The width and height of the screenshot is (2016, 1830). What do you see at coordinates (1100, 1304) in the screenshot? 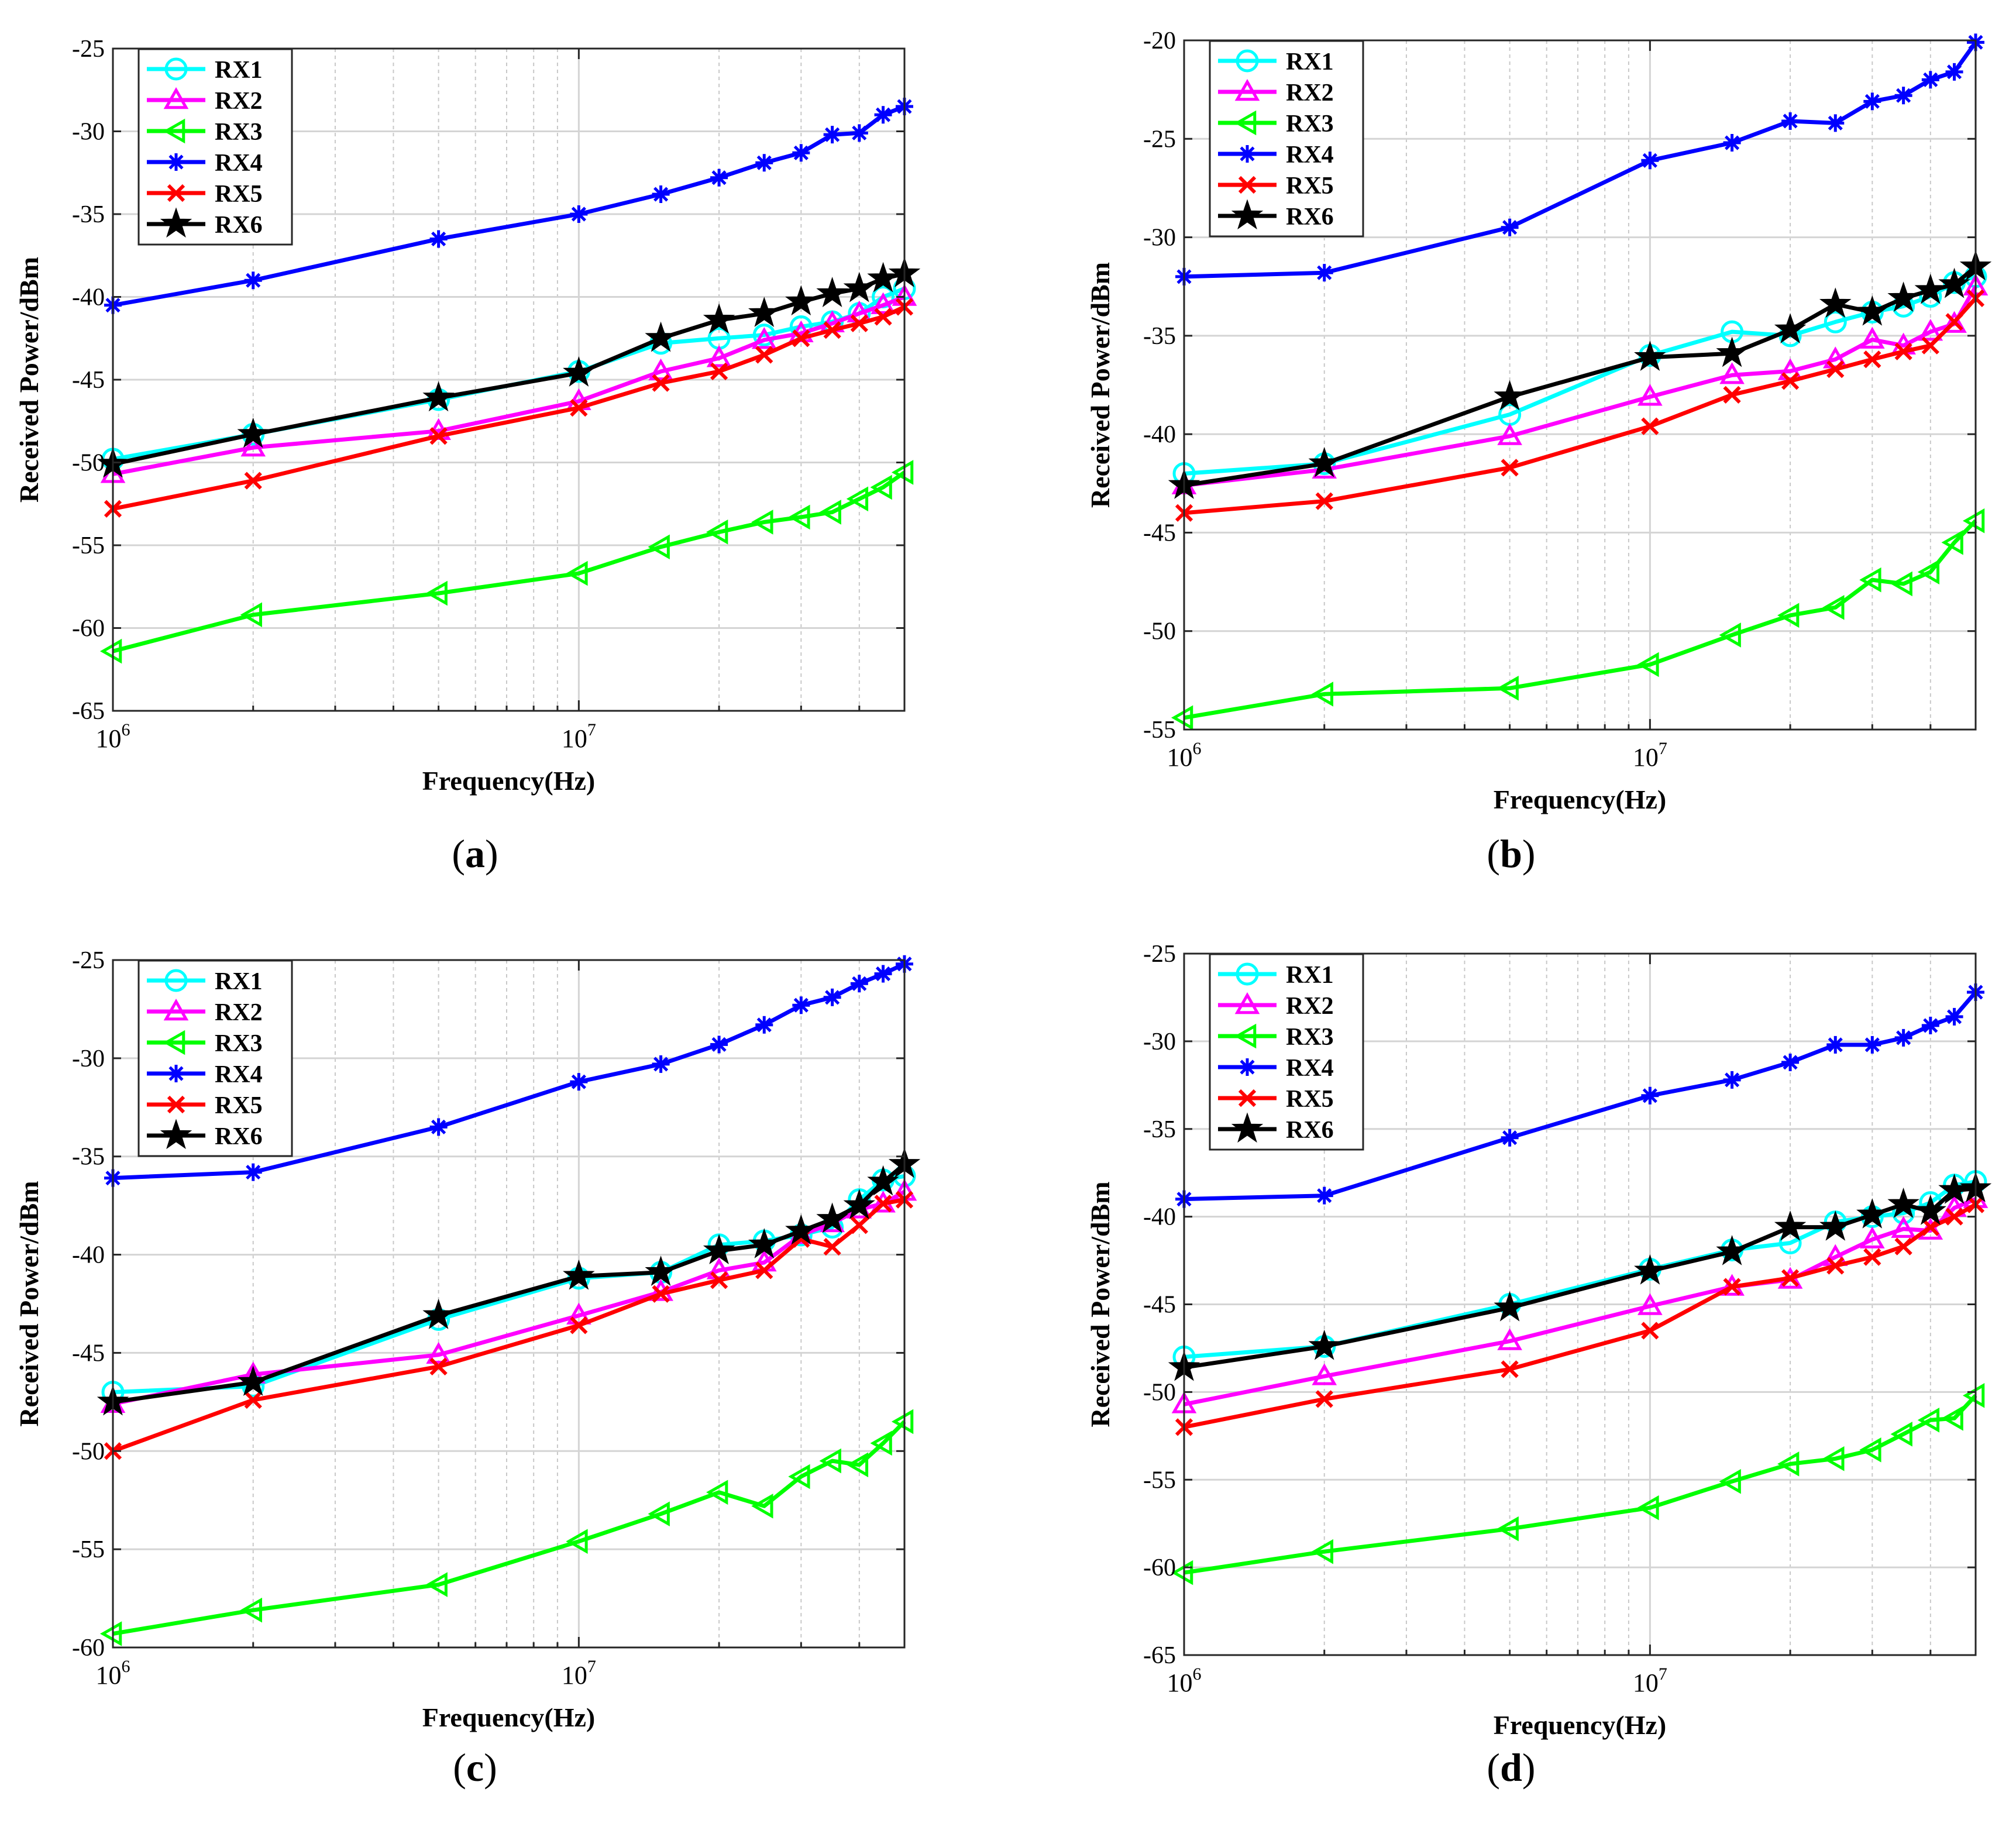
I see `y-axis-label: Received Power/dBm` at bounding box center [1100, 1304].